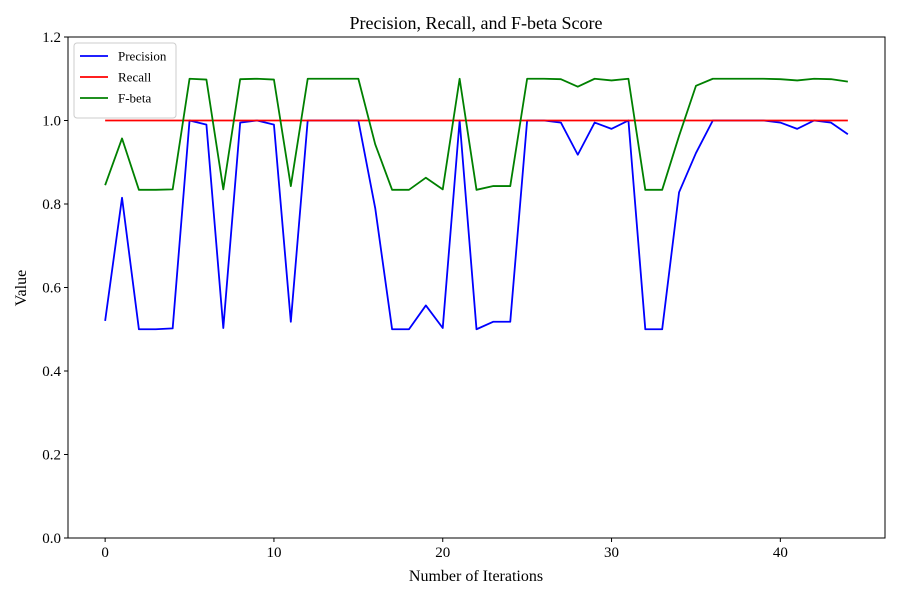 This screenshot has height=600, width=900. Describe the element at coordinates (51, 38) in the screenshot. I see `y-tick-label: 1.2` at that location.